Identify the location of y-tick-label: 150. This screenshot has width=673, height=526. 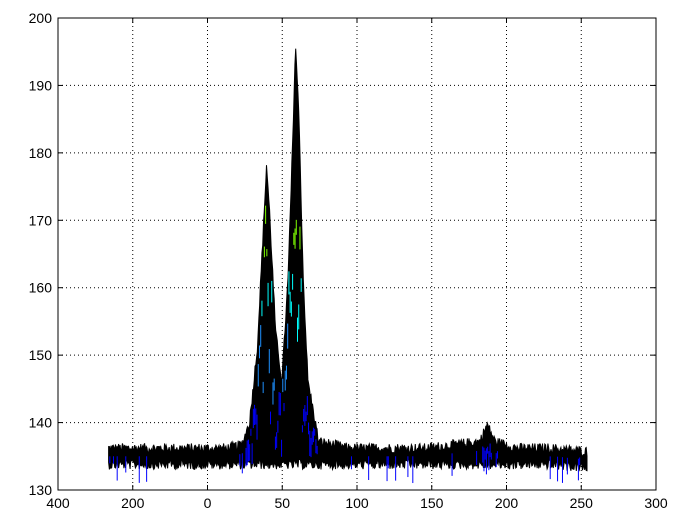
(41, 355).